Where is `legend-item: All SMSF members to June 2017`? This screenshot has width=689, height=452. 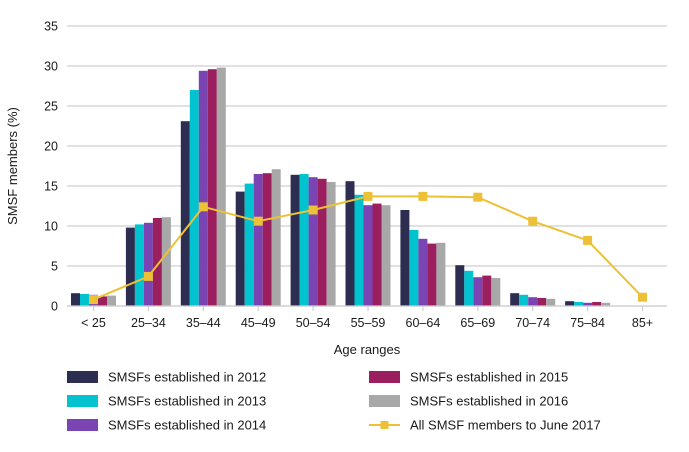 legend-item: All SMSF members to June 2017 is located at coordinates (485, 425).